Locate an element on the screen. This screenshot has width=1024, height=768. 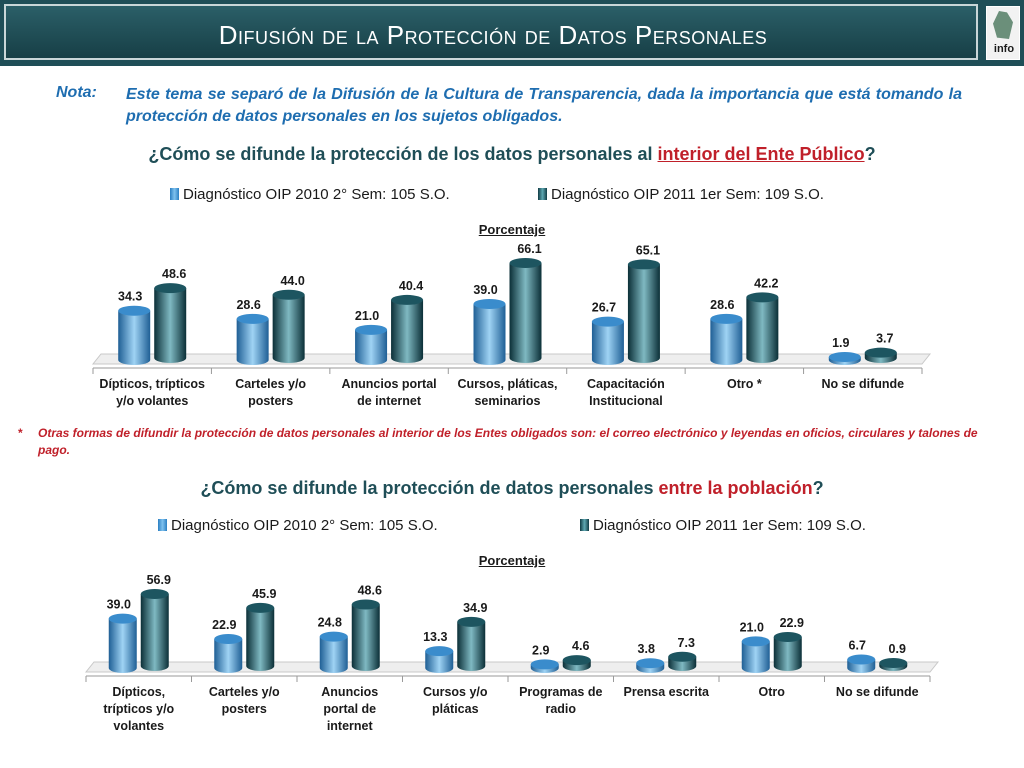
category-label: Programas de is located at coordinates (560, 692).